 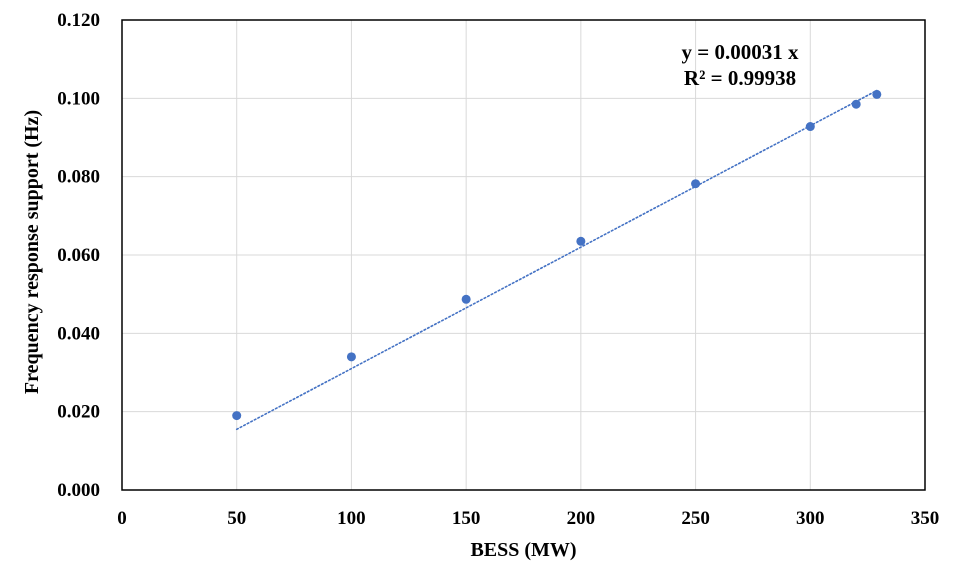 What do you see at coordinates (466, 518) in the screenshot?
I see `x-tick-label: 150` at bounding box center [466, 518].